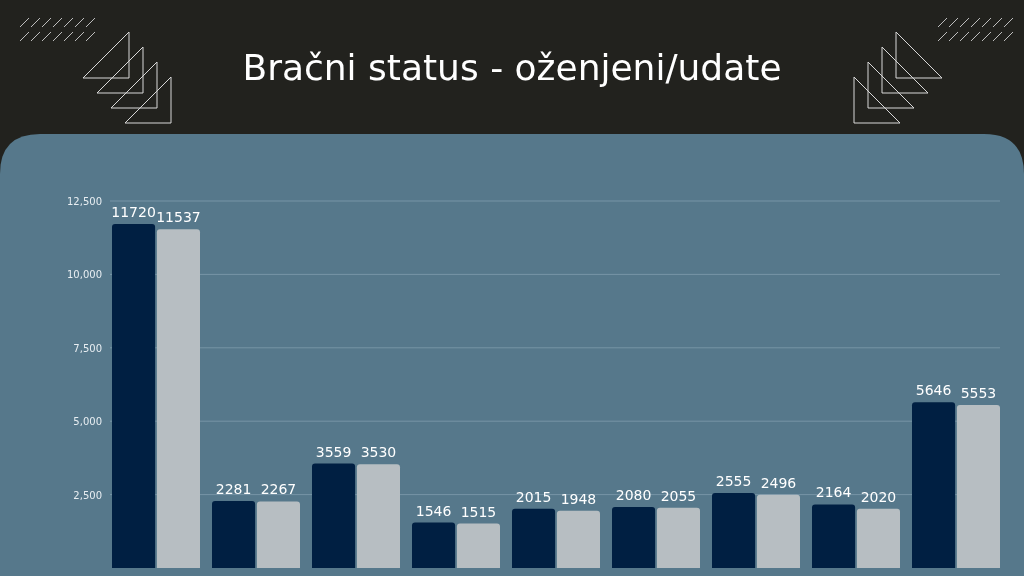 Image resolution: width=1024 pixels, height=576 pixels. Describe the element at coordinates (333, 451) in the screenshot. I see `data-label: 3559` at that location.